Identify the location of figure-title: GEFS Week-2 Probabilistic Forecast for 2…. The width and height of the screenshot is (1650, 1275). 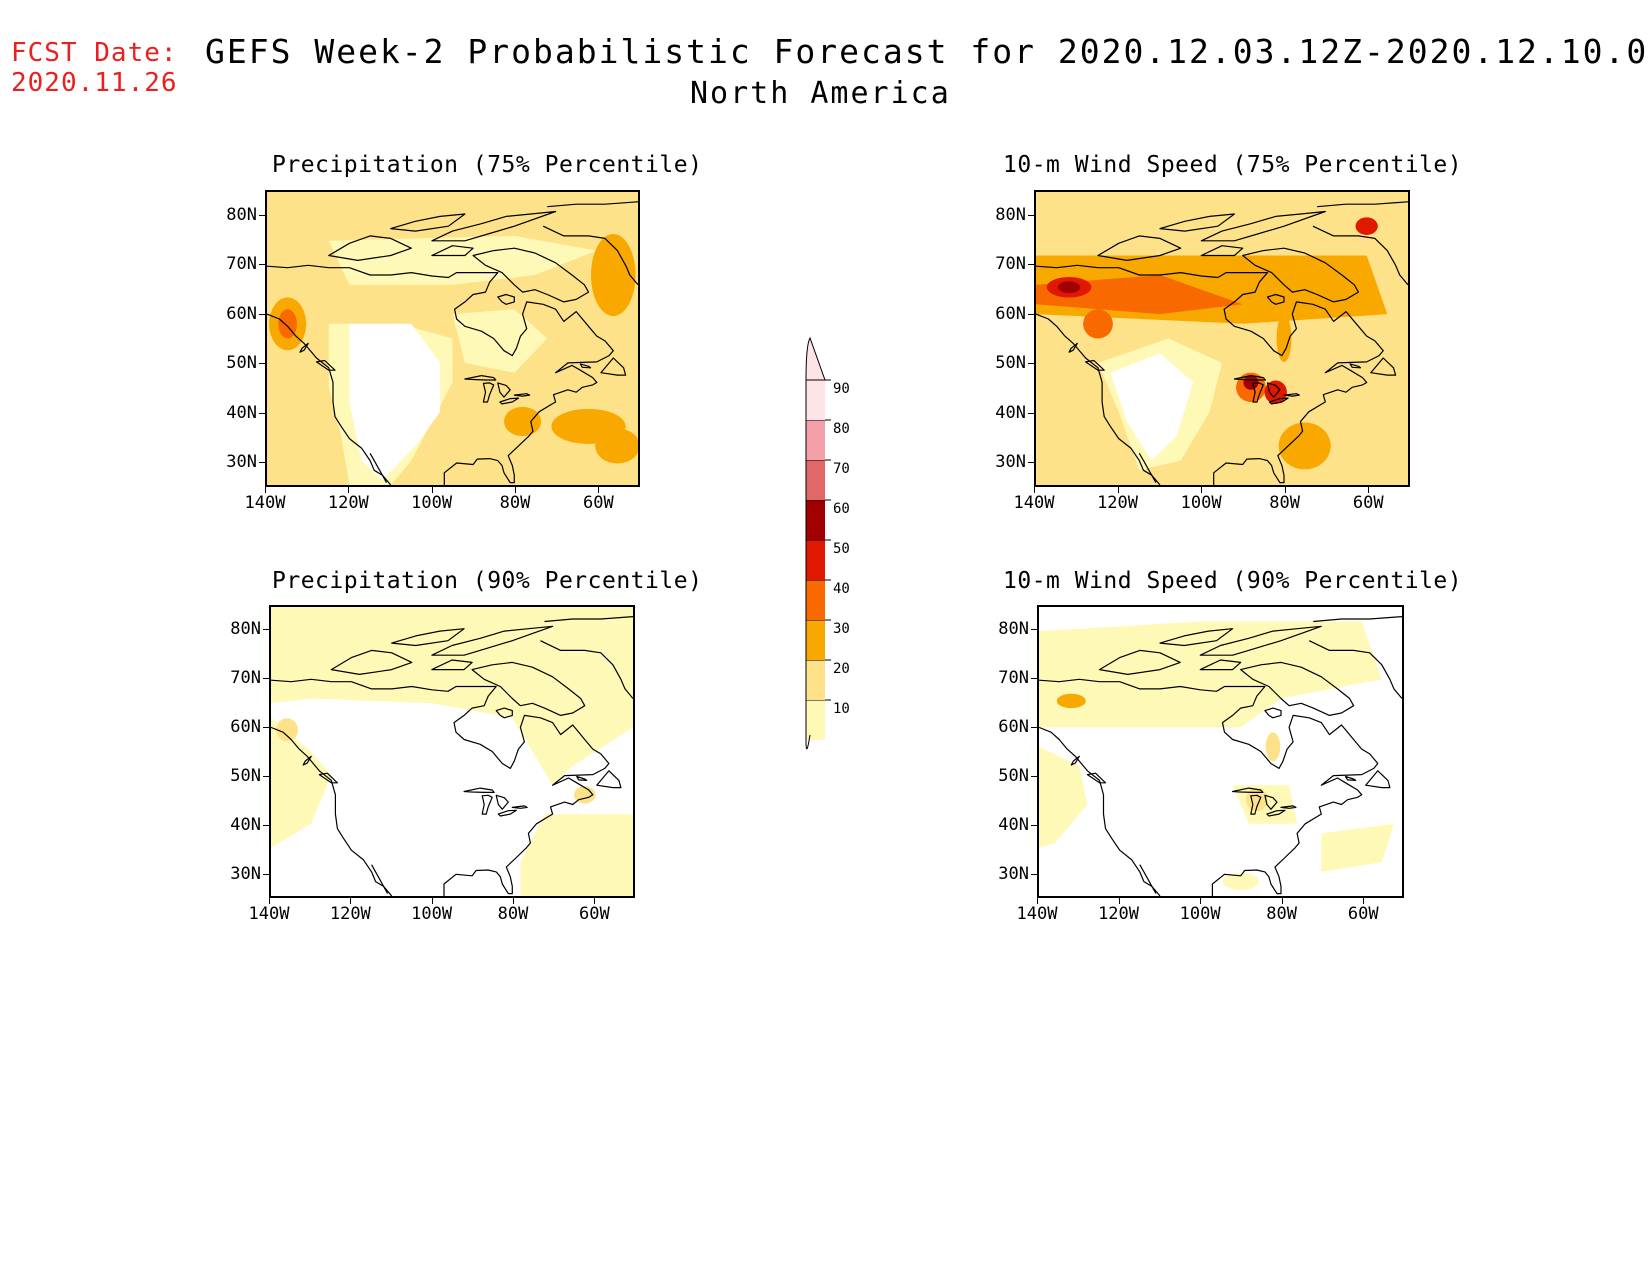
(927, 51).